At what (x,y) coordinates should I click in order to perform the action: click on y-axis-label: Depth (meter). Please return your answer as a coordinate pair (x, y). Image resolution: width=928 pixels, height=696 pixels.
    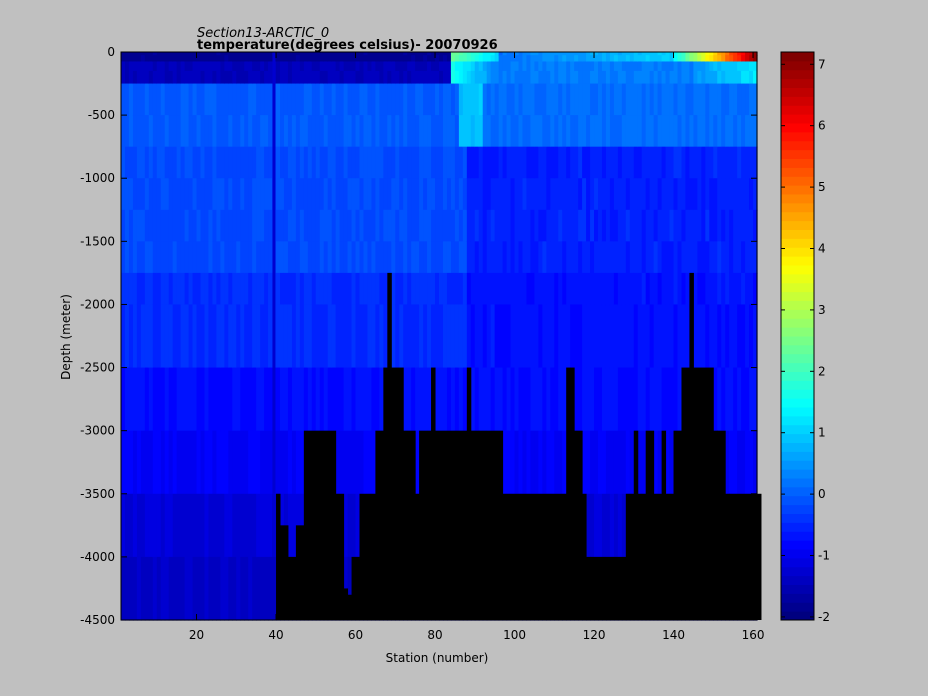
    Looking at the image, I should click on (66, 337).